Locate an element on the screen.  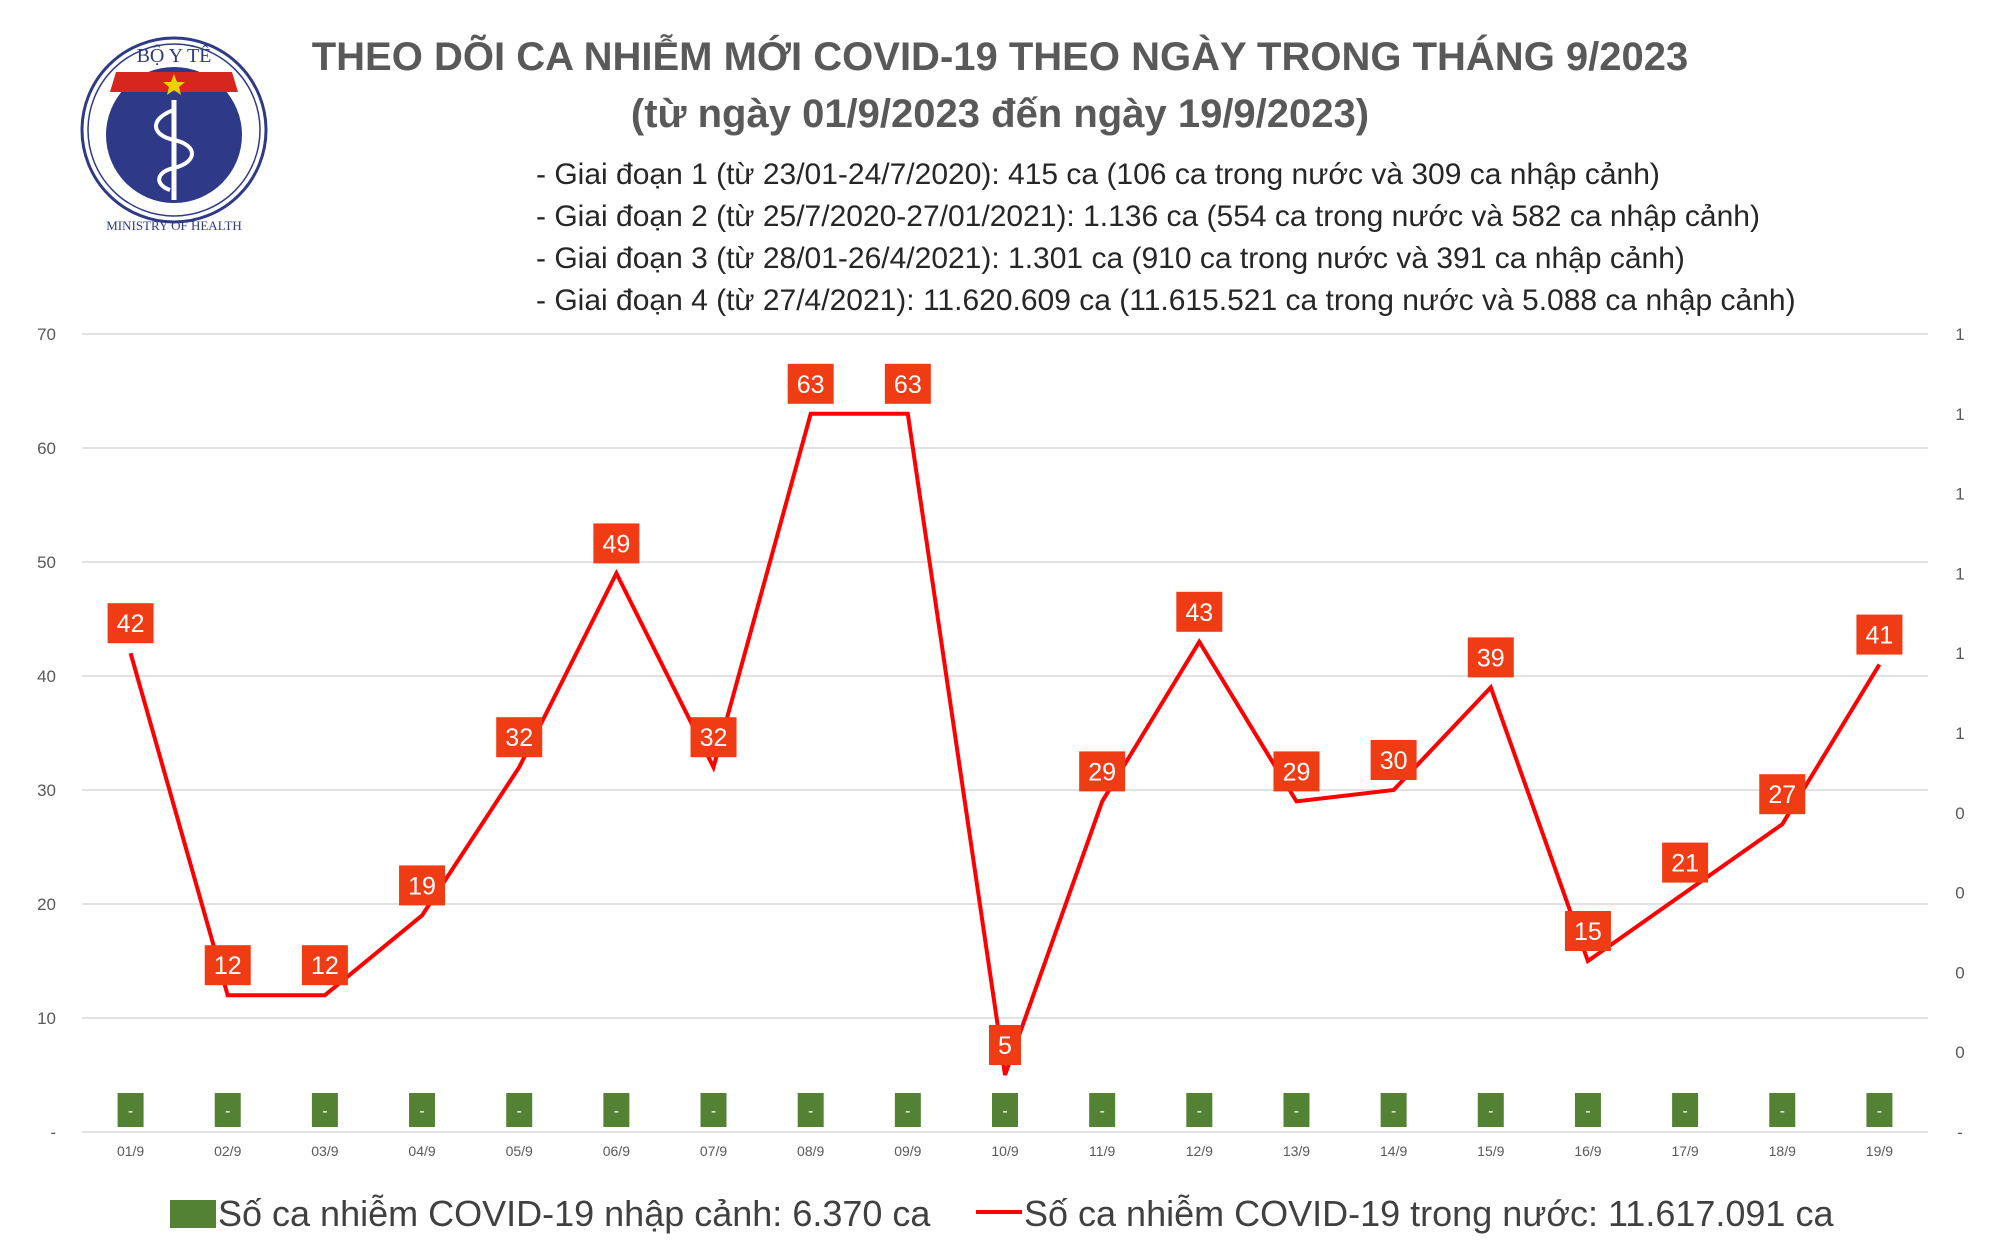
y-right-tick-label: - is located at coordinates (1960, 1132).